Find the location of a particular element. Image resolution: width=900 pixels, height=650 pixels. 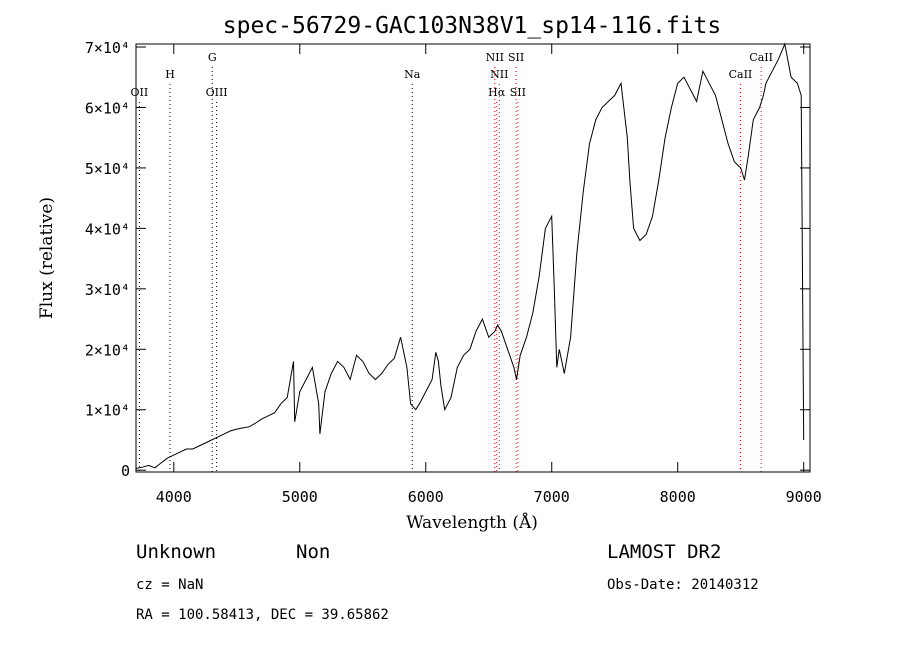

y-tick-label: 0 is located at coordinates (125, 471).